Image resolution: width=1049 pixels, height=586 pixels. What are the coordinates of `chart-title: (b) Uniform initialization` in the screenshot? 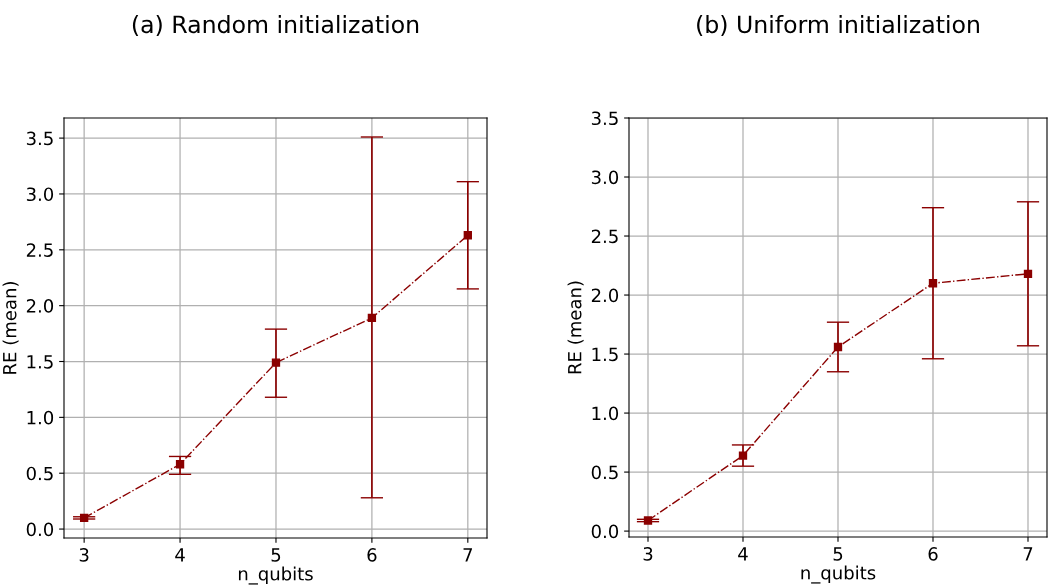 It's located at (838, 25).